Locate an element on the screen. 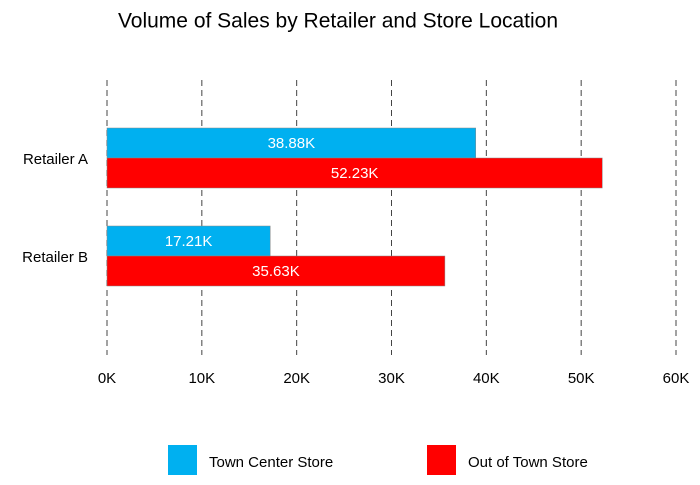 This screenshot has width=700, height=485. data-label: 38.88K is located at coordinates (292, 143).